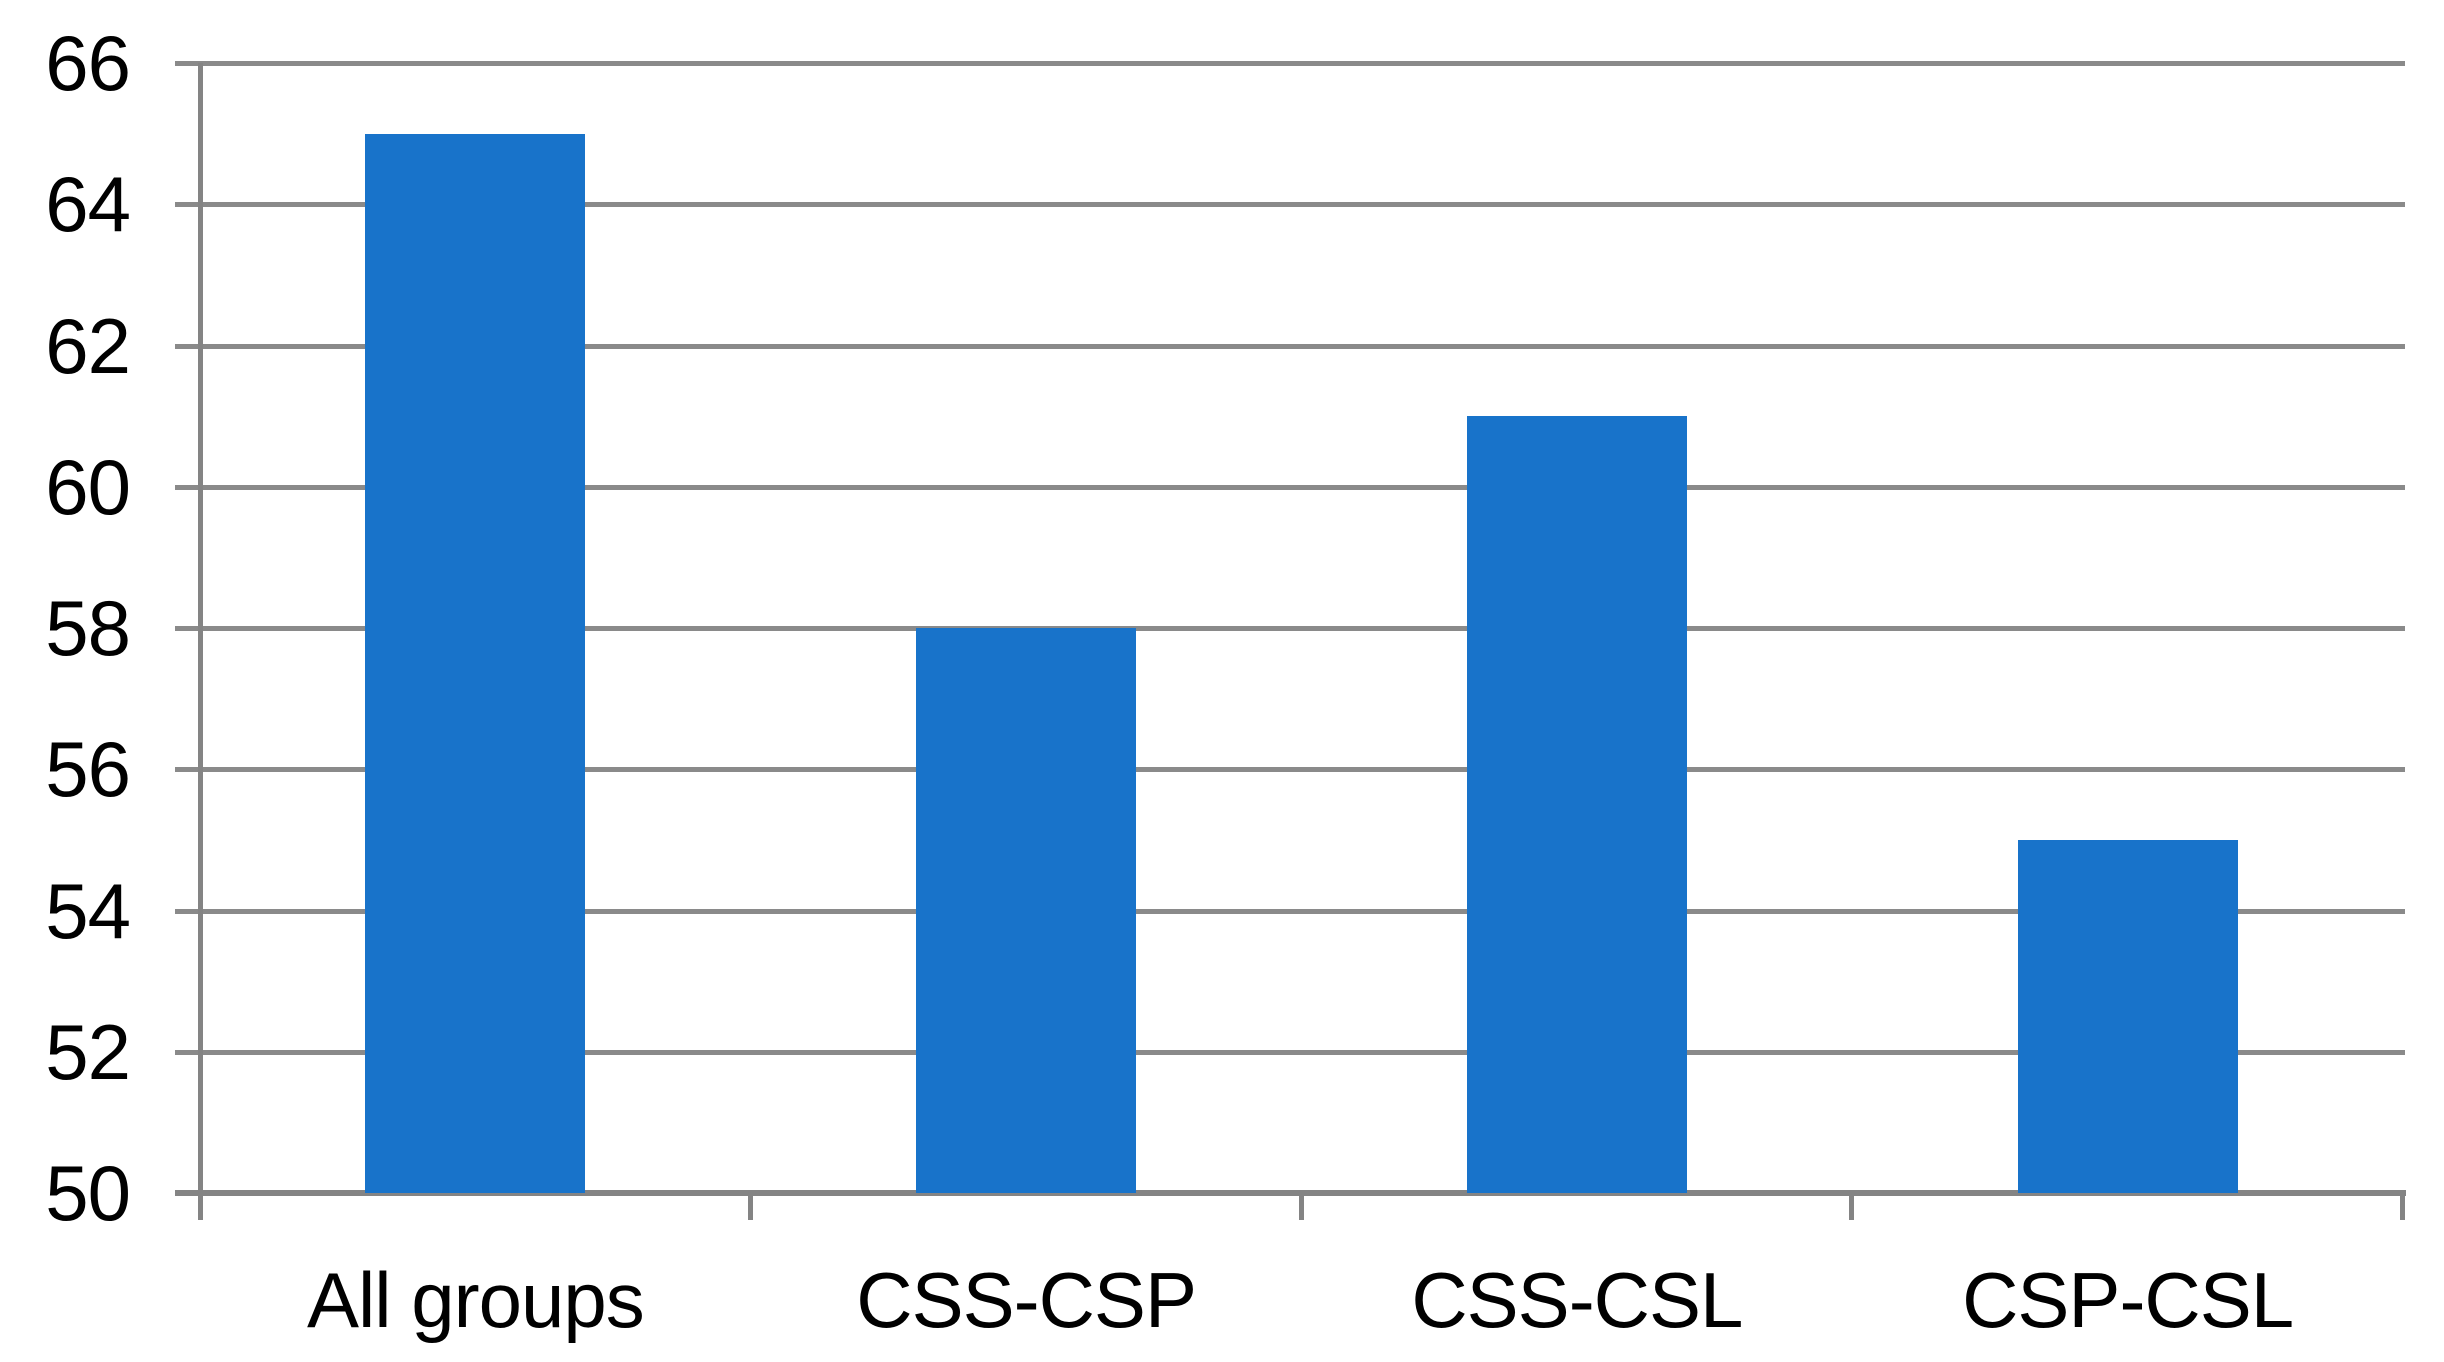  What do you see at coordinates (475, 663) in the screenshot?
I see `bar-all-groups` at bounding box center [475, 663].